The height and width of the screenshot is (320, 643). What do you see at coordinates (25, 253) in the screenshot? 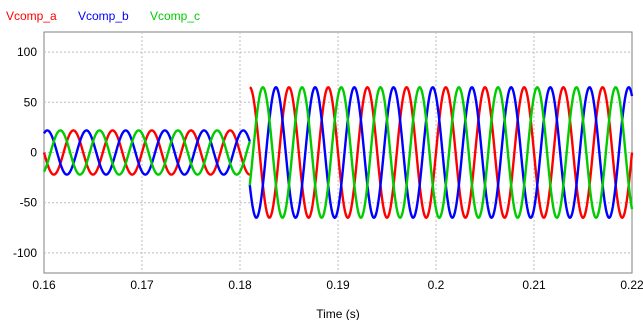
I see `y-tick-label: -100` at bounding box center [25, 253].